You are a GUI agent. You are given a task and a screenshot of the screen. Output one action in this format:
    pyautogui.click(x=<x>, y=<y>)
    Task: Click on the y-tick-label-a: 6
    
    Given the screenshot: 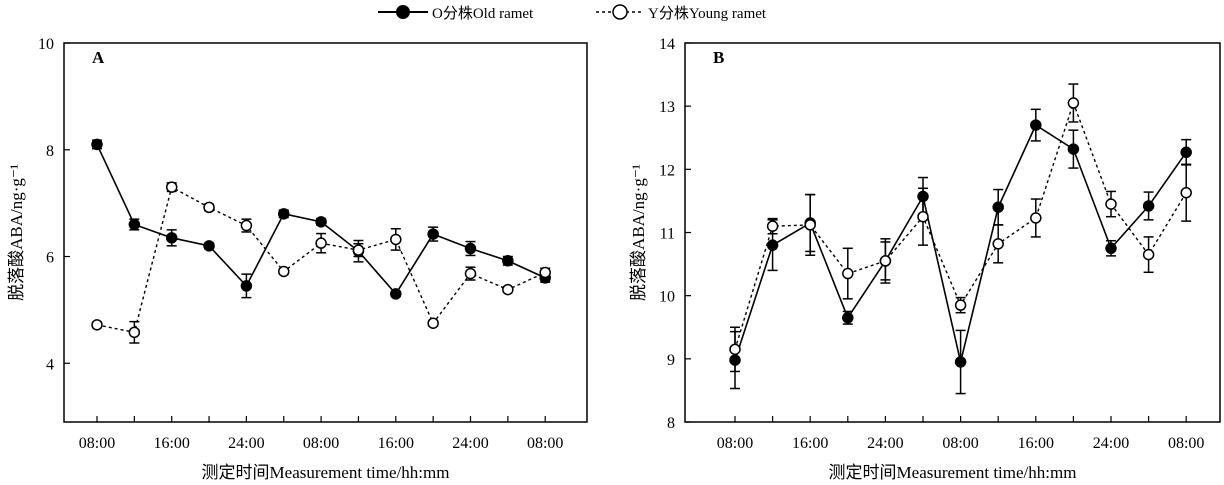 What is the action you would take?
    pyautogui.click(x=50, y=258)
    